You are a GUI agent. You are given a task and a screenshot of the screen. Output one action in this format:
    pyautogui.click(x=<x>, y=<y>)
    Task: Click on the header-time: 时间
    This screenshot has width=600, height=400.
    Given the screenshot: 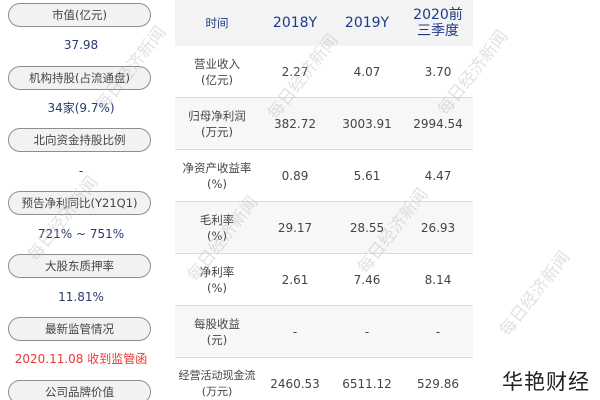 What is the action you would take?
    pyautogui.click(x=217, y=23)
    